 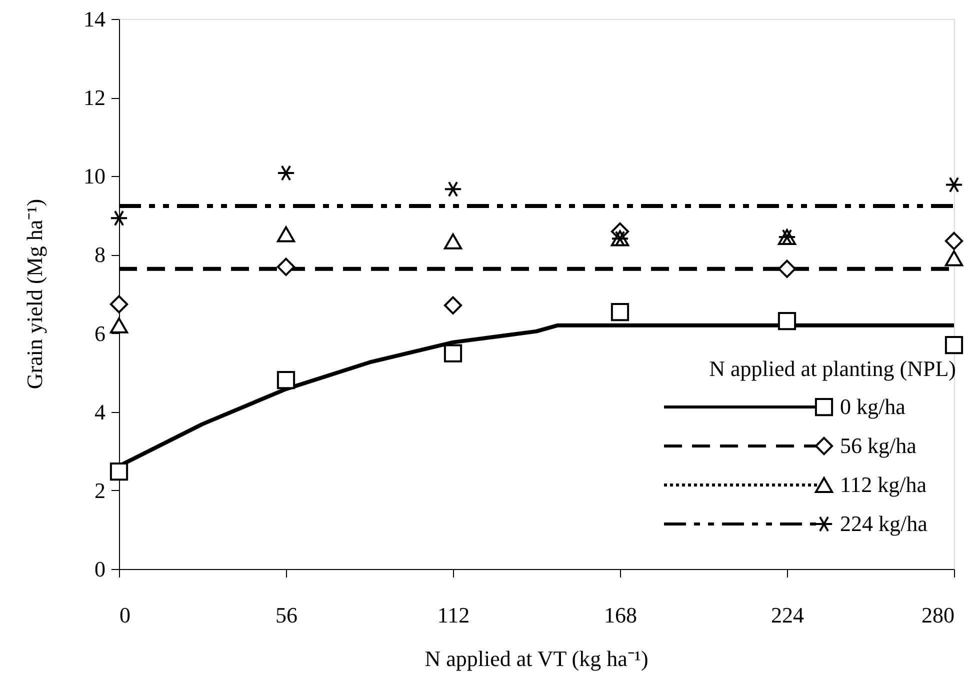 What do you see at coordinates (873, 406) in the screenshot?
I see `legend-label: 0 kg/ha` at bounding box center [873, 406].